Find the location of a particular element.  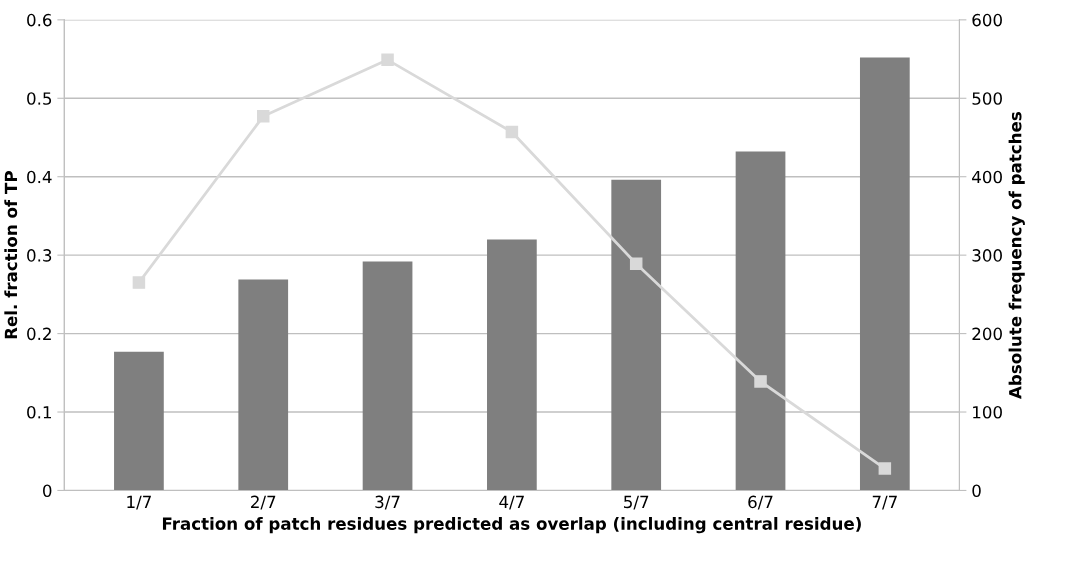

x-tick-label: 3/7 is located at coordinates (387, 502).